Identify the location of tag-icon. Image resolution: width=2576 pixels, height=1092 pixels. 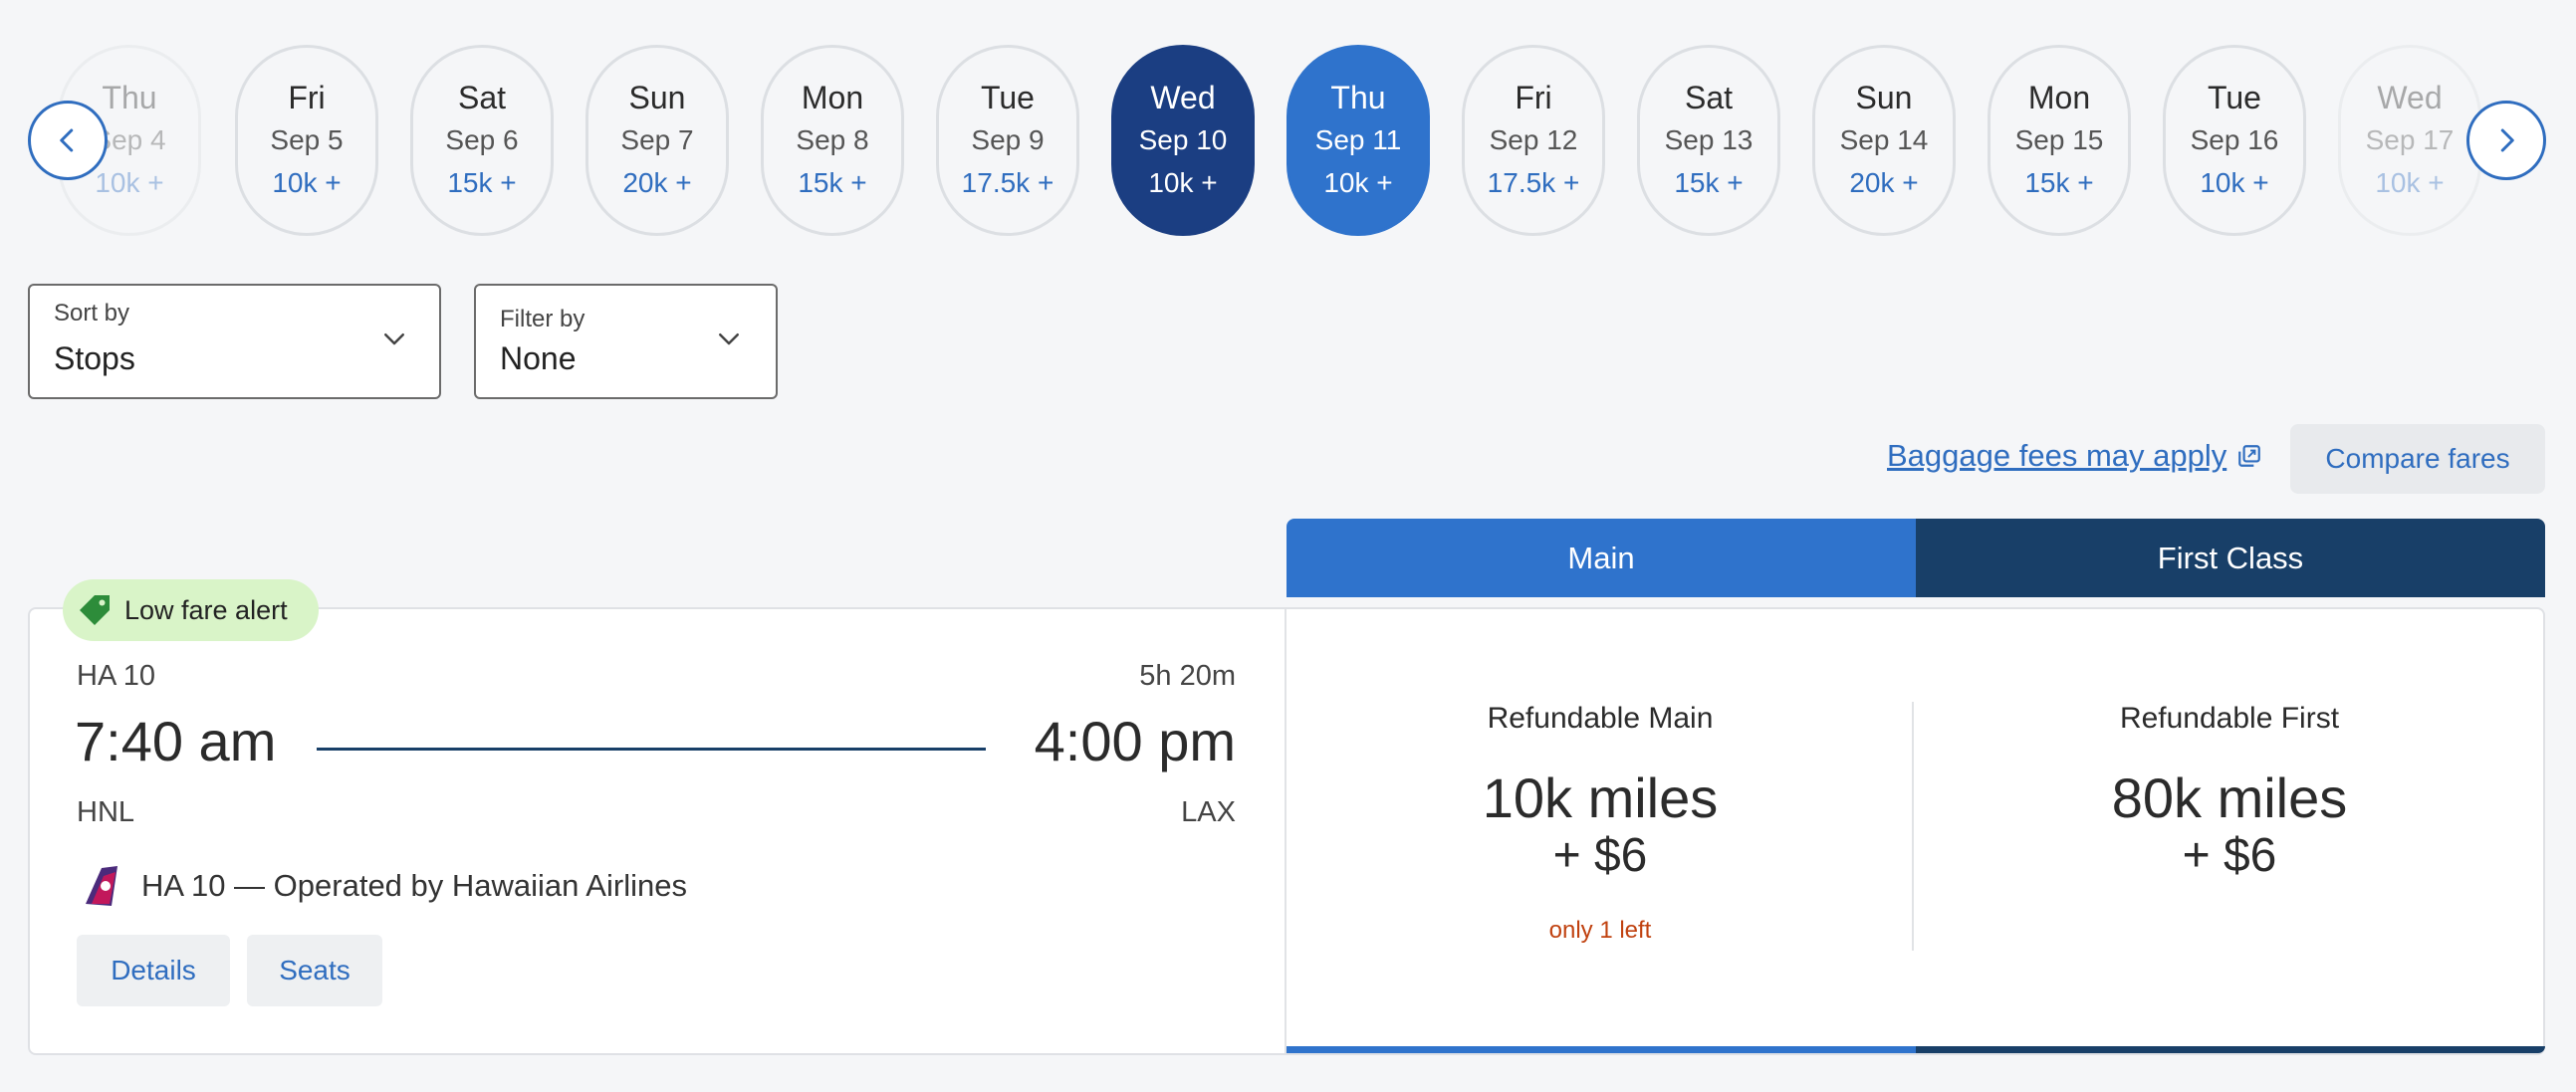
(95, 610).